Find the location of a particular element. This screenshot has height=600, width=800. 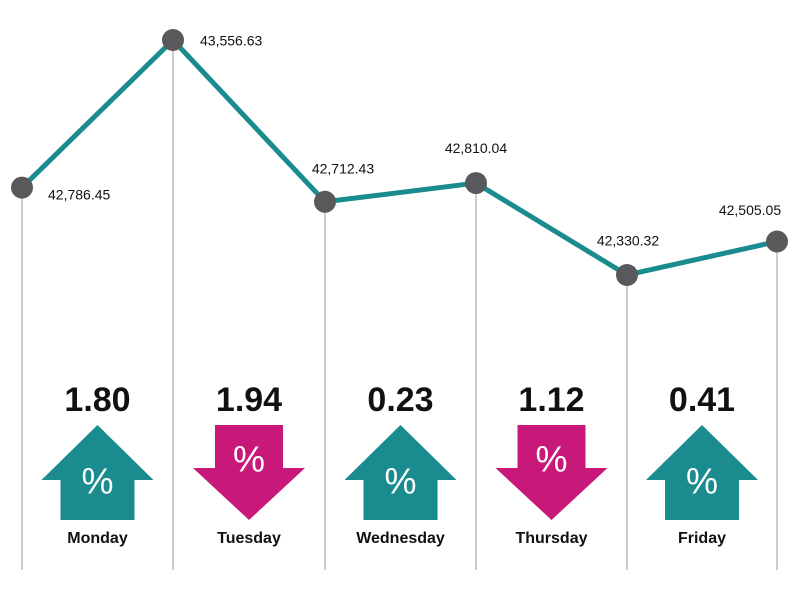

value-label: 42,712.43 is located at coordinates (343, 168).